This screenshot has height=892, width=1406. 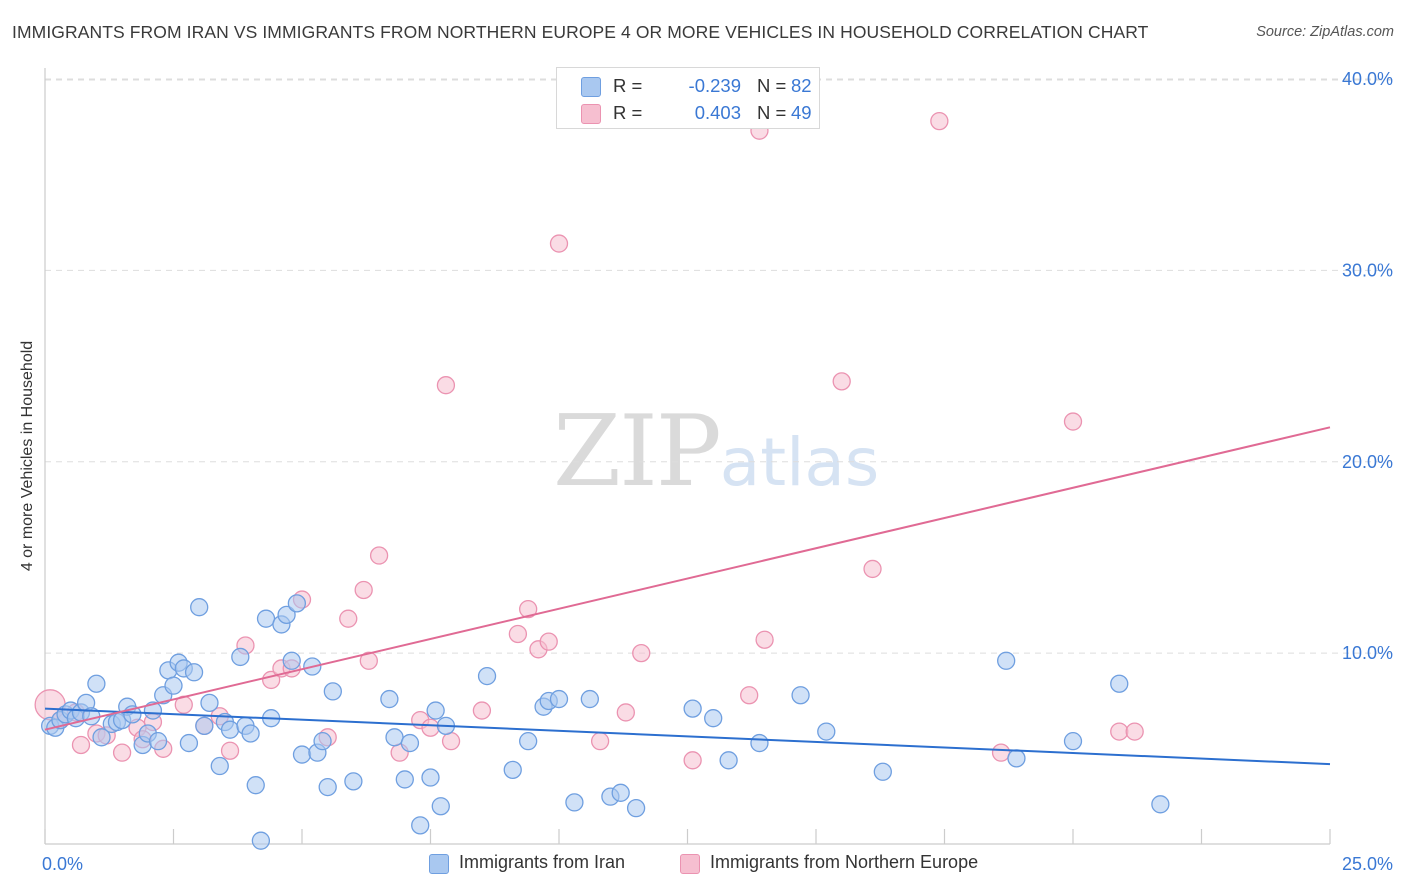 I want to click on n-value-iran: 82, so click(x=801, y=85).